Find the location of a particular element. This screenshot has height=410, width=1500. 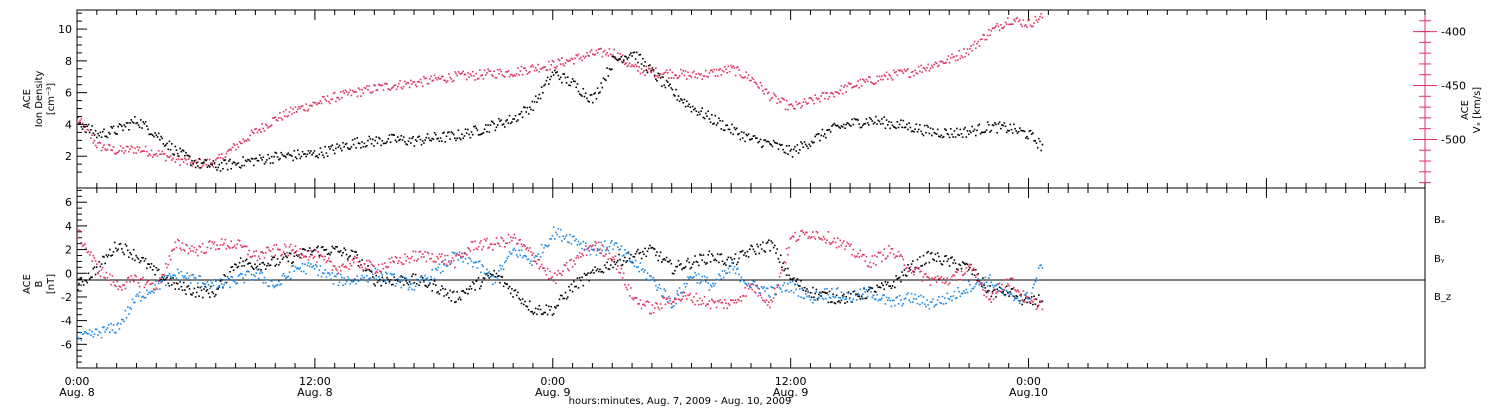

legend-bx: Bₓ is located at coordinates (1439, 220).